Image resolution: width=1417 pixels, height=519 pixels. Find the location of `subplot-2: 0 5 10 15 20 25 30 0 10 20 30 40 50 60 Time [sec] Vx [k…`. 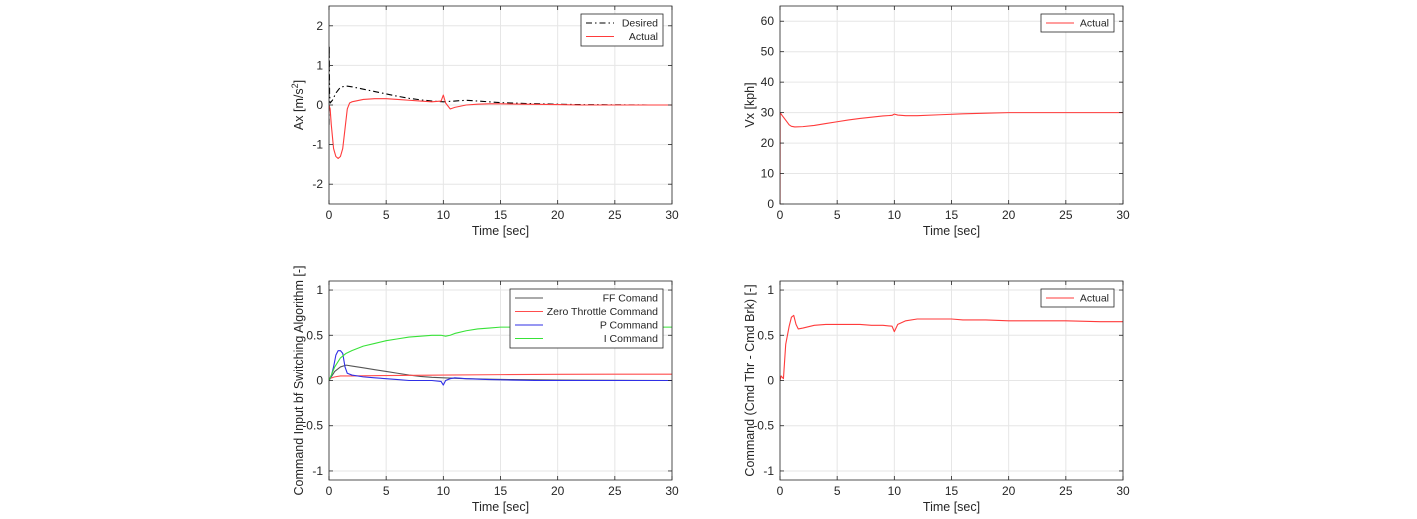

subplot-2: 0 5 10 15 20 25 30 0 10 20 30 40 50 60 Time [sec] Vx [k… is located at coordinates (936, 121).